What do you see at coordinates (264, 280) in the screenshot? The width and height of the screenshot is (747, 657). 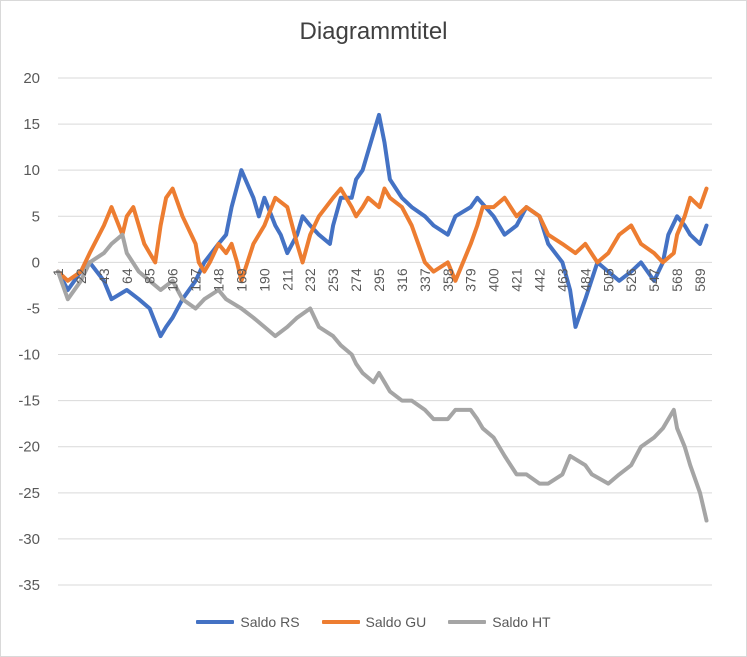 I see `x-tick-label: 190` at bounding box center [264, 280].